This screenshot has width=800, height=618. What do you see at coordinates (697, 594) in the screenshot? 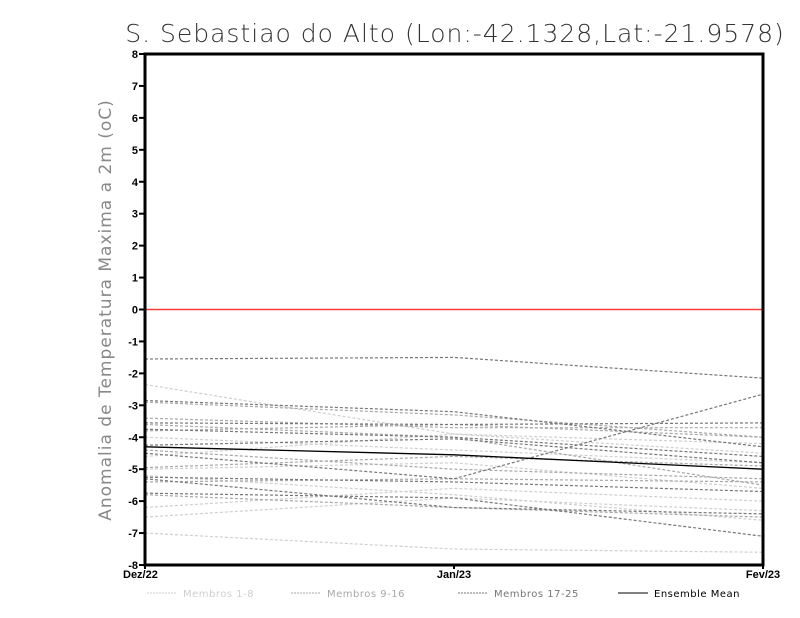
I see `legend-label: Ensemble Mean` at bounding box center [697, 594].